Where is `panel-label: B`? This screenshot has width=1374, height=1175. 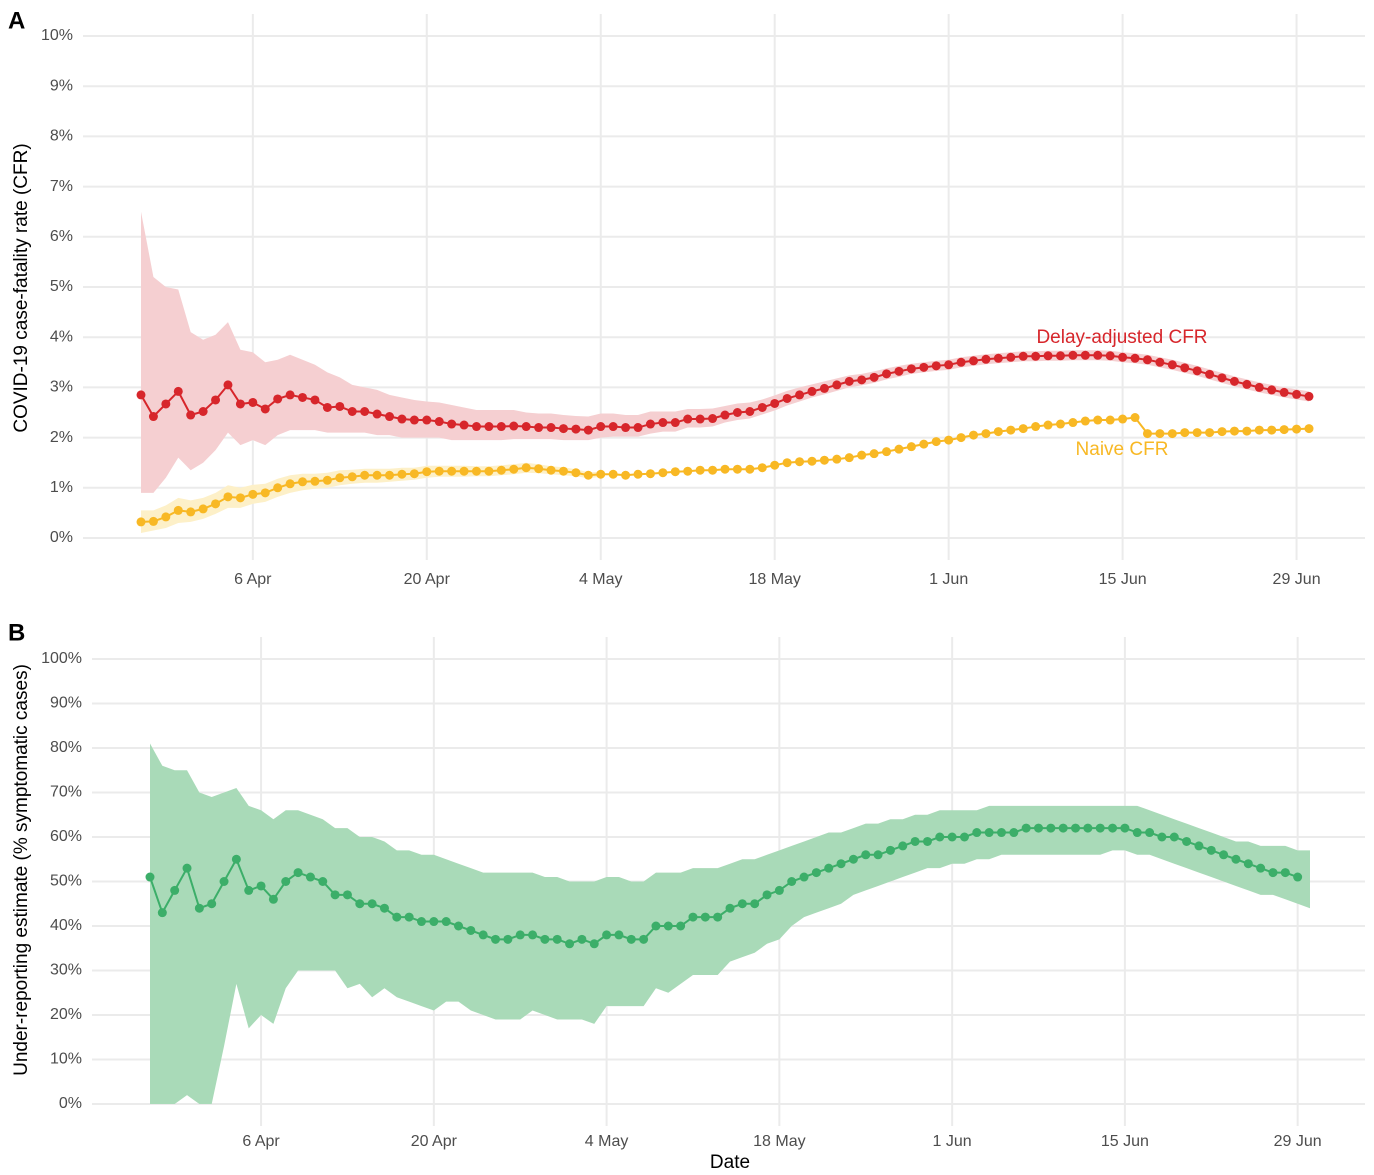
panel-label: B is located at coordinates (16, 632).